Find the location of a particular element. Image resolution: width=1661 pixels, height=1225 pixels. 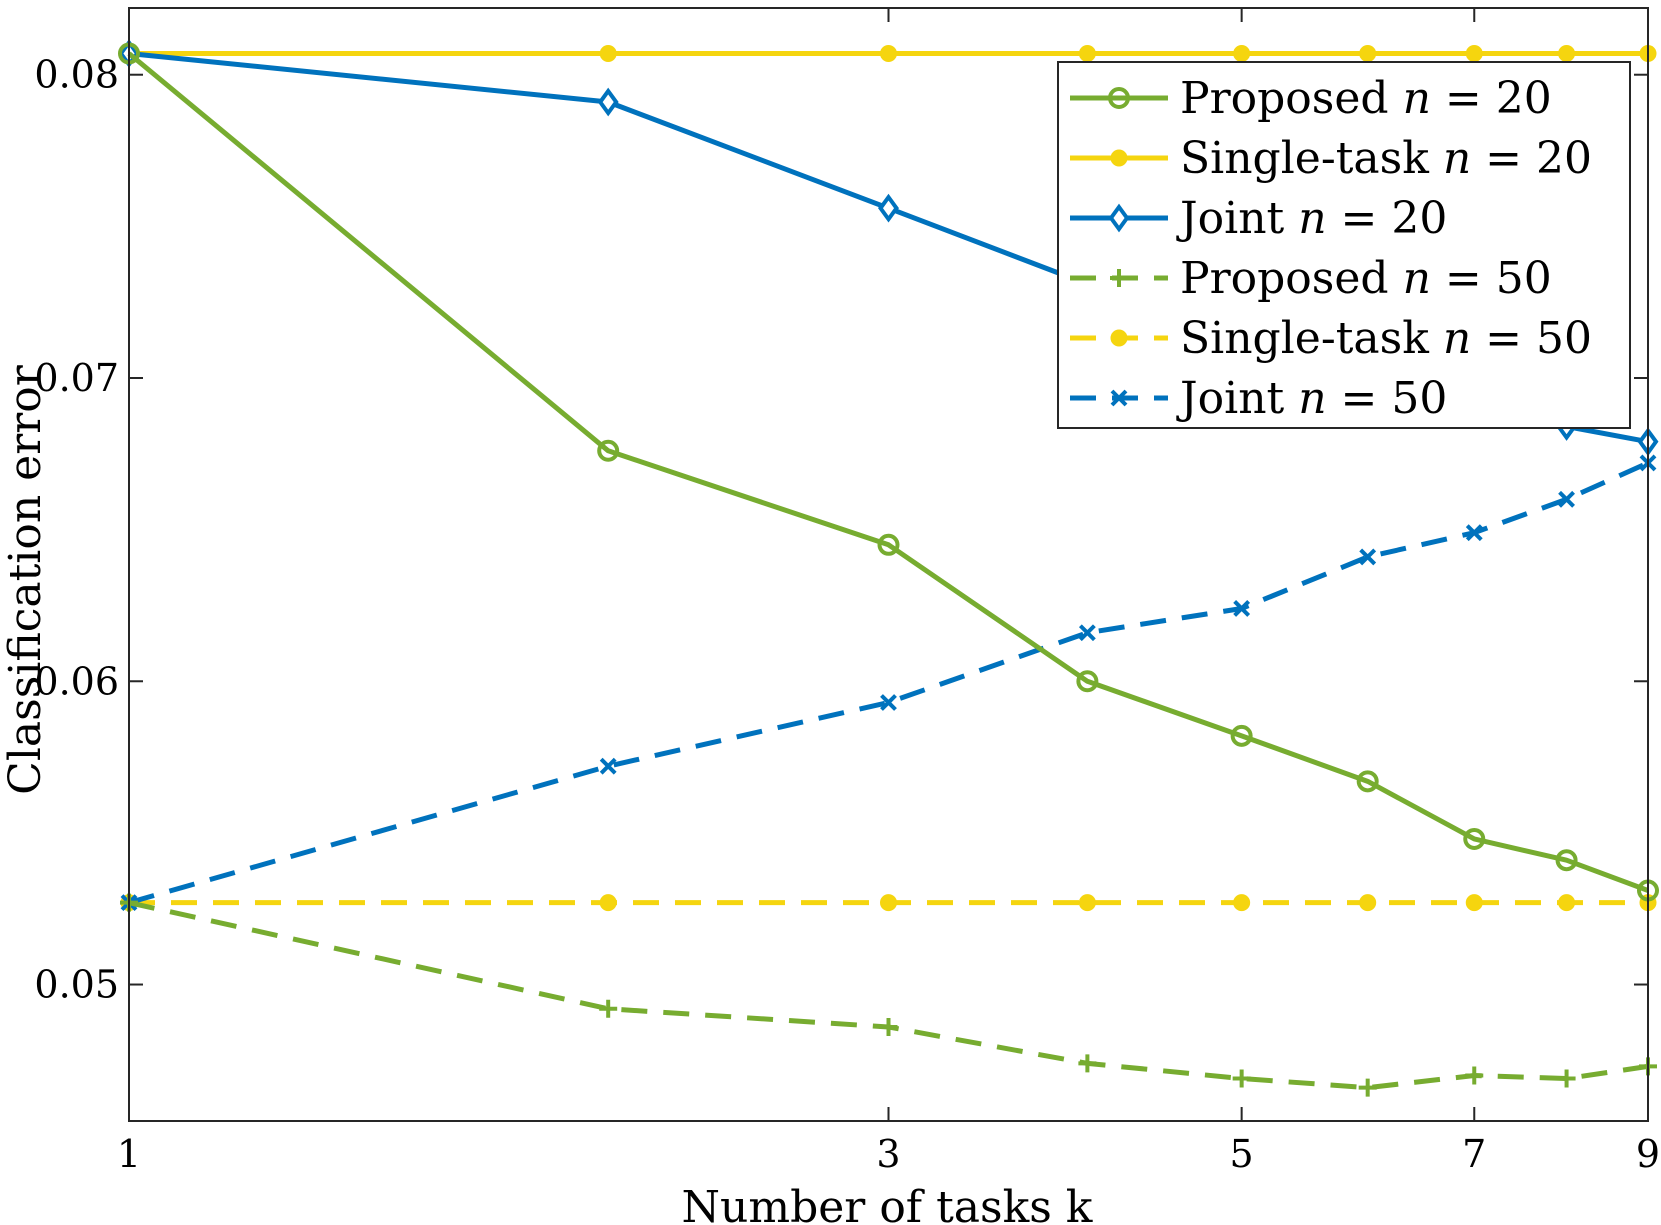

y-tick-label: 0.05 is located at coordinates (76, 985).